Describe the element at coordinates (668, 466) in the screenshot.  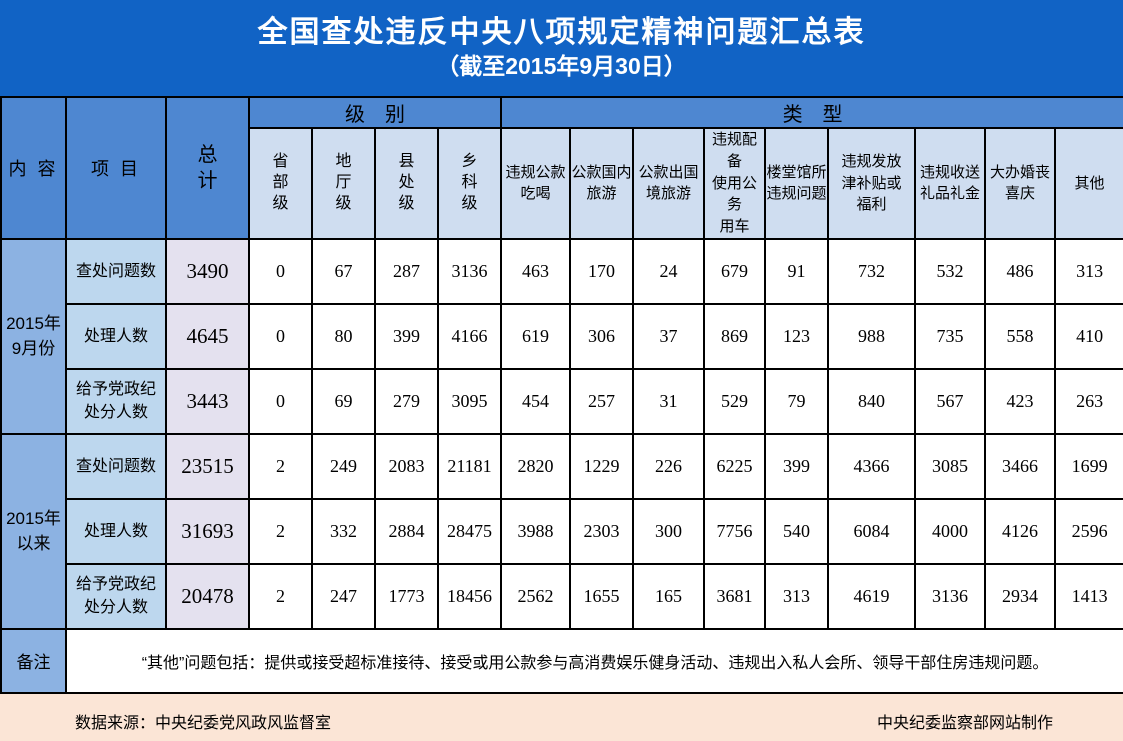
I see `data-cell: 226` at that location.